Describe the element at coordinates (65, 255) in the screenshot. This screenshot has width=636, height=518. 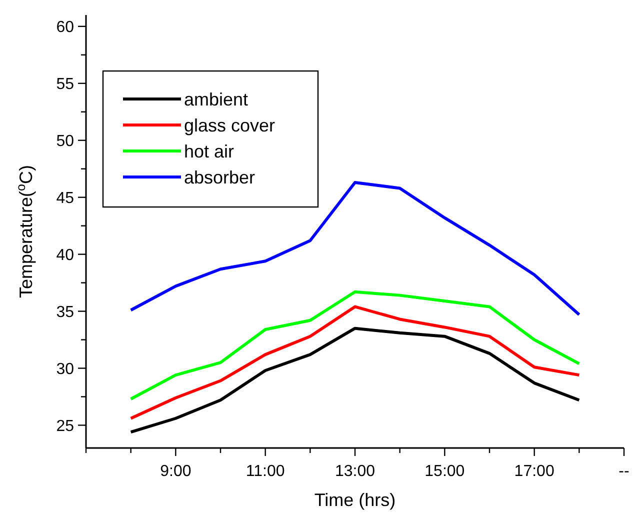
I see `y-tick-label: 40` at that location.